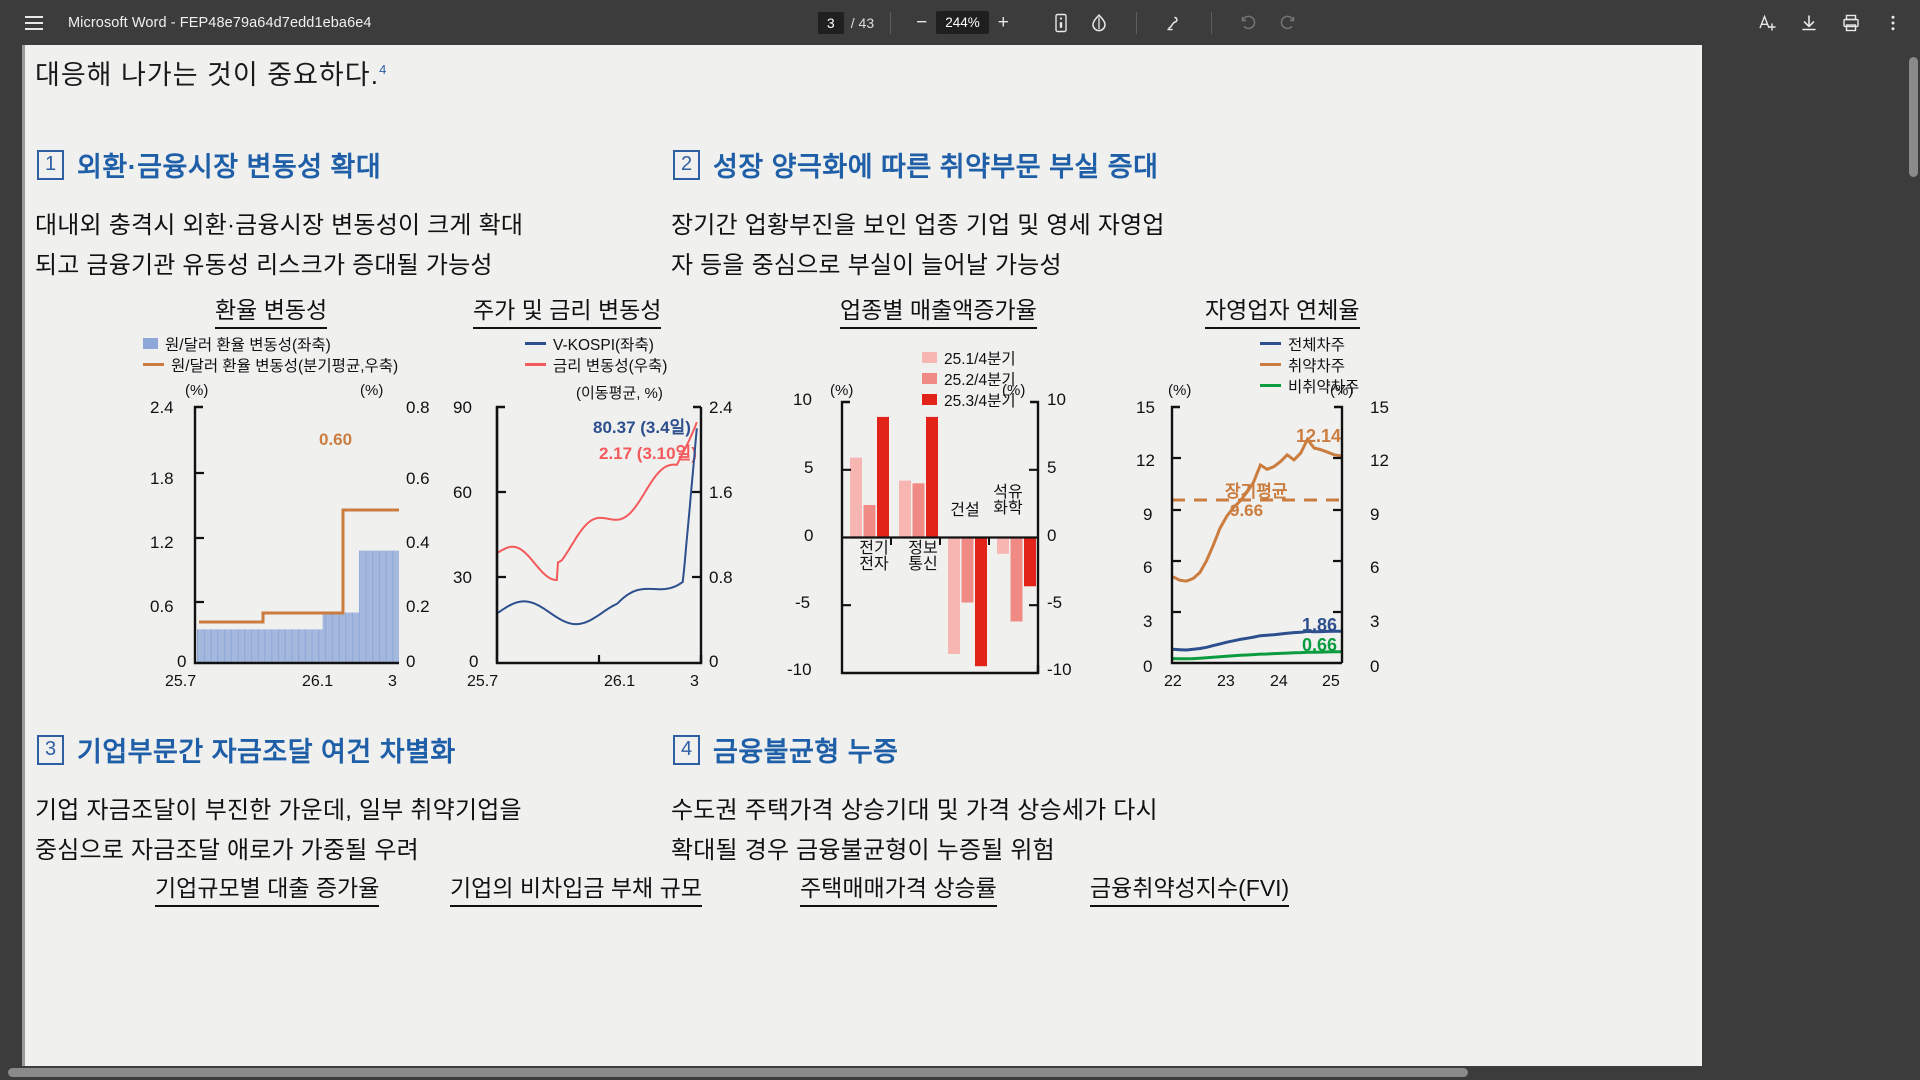  Describe the element at coordinates (207, 75) in the screenshot. I see `lead-paragraph-text: 대응해 나가는 것이 중요하다.` at that location.